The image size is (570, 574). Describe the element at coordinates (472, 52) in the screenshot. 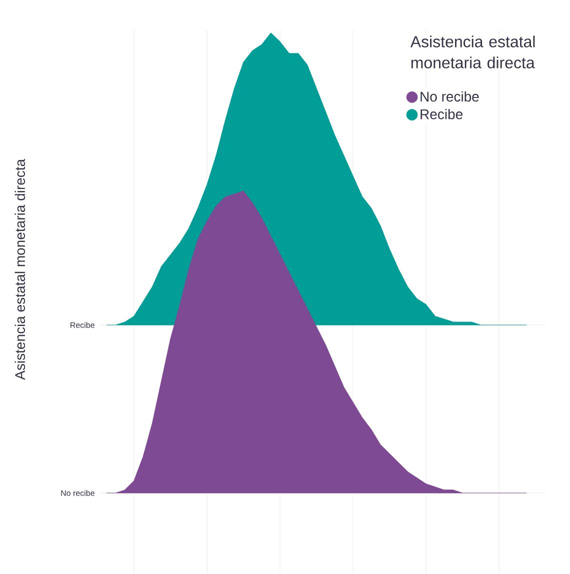

I see `legend-title: Asistencia estatal monetaria directa` at that location.